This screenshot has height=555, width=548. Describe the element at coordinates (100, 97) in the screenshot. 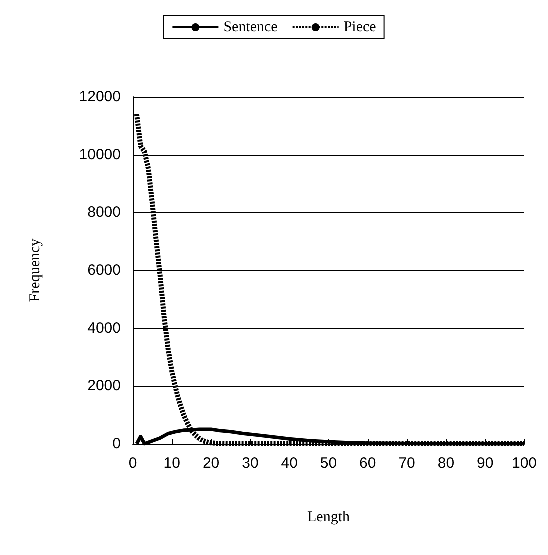

I see `y-tick-label: 12000` at that location.